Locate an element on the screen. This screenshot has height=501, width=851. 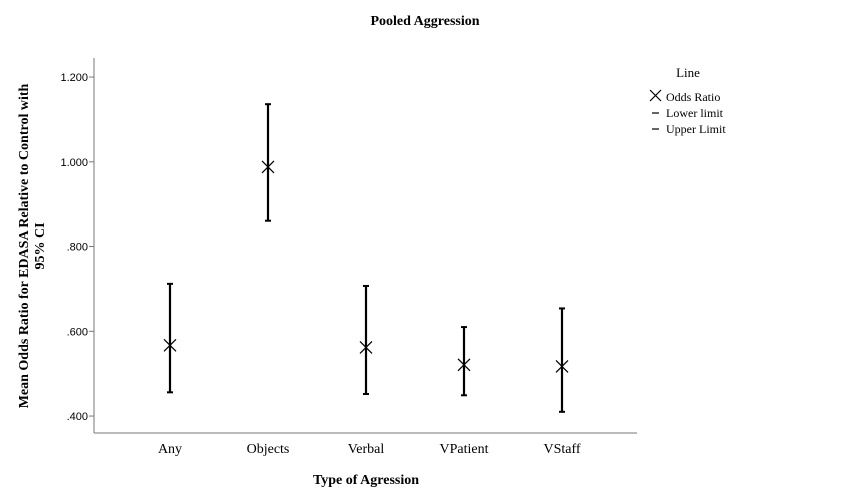
y-tick-label: .400 is located at coordinates (77, 417).